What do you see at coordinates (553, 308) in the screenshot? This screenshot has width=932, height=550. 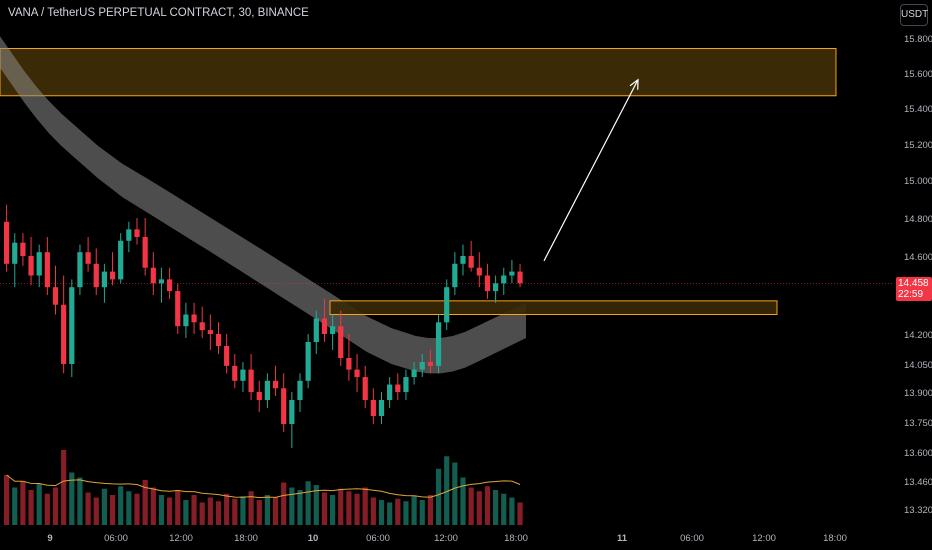 I see `support-zone` at bounding box center [553, 308].